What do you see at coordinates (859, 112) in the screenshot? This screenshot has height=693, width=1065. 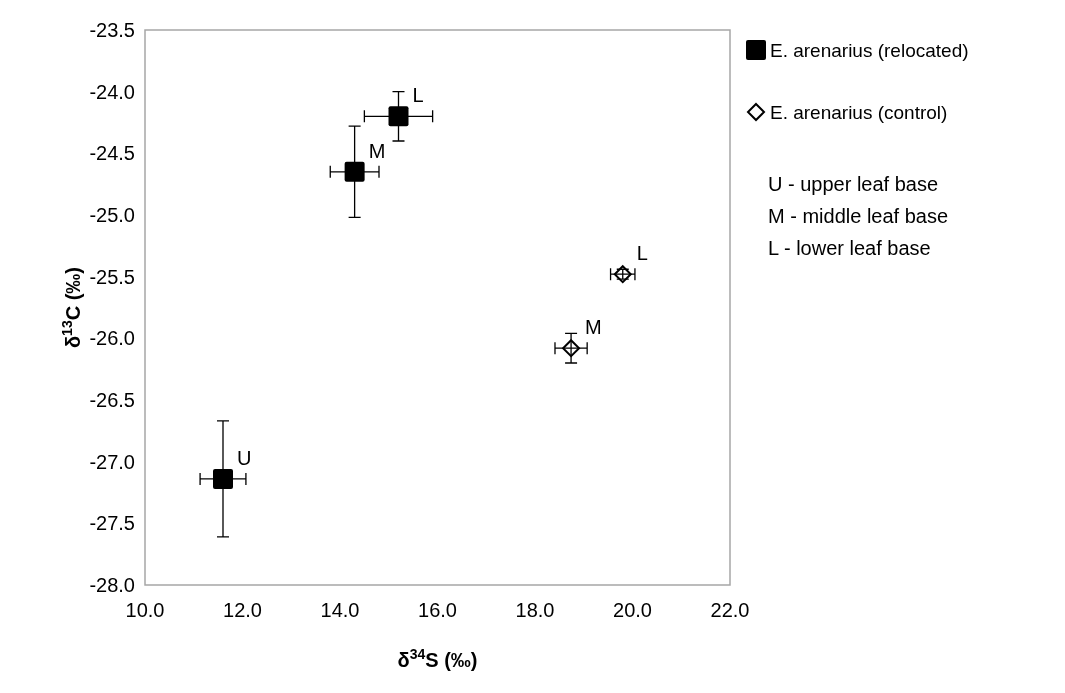 I see `legend-label: E. arenarius (control)` at bounding box center [859, 112].